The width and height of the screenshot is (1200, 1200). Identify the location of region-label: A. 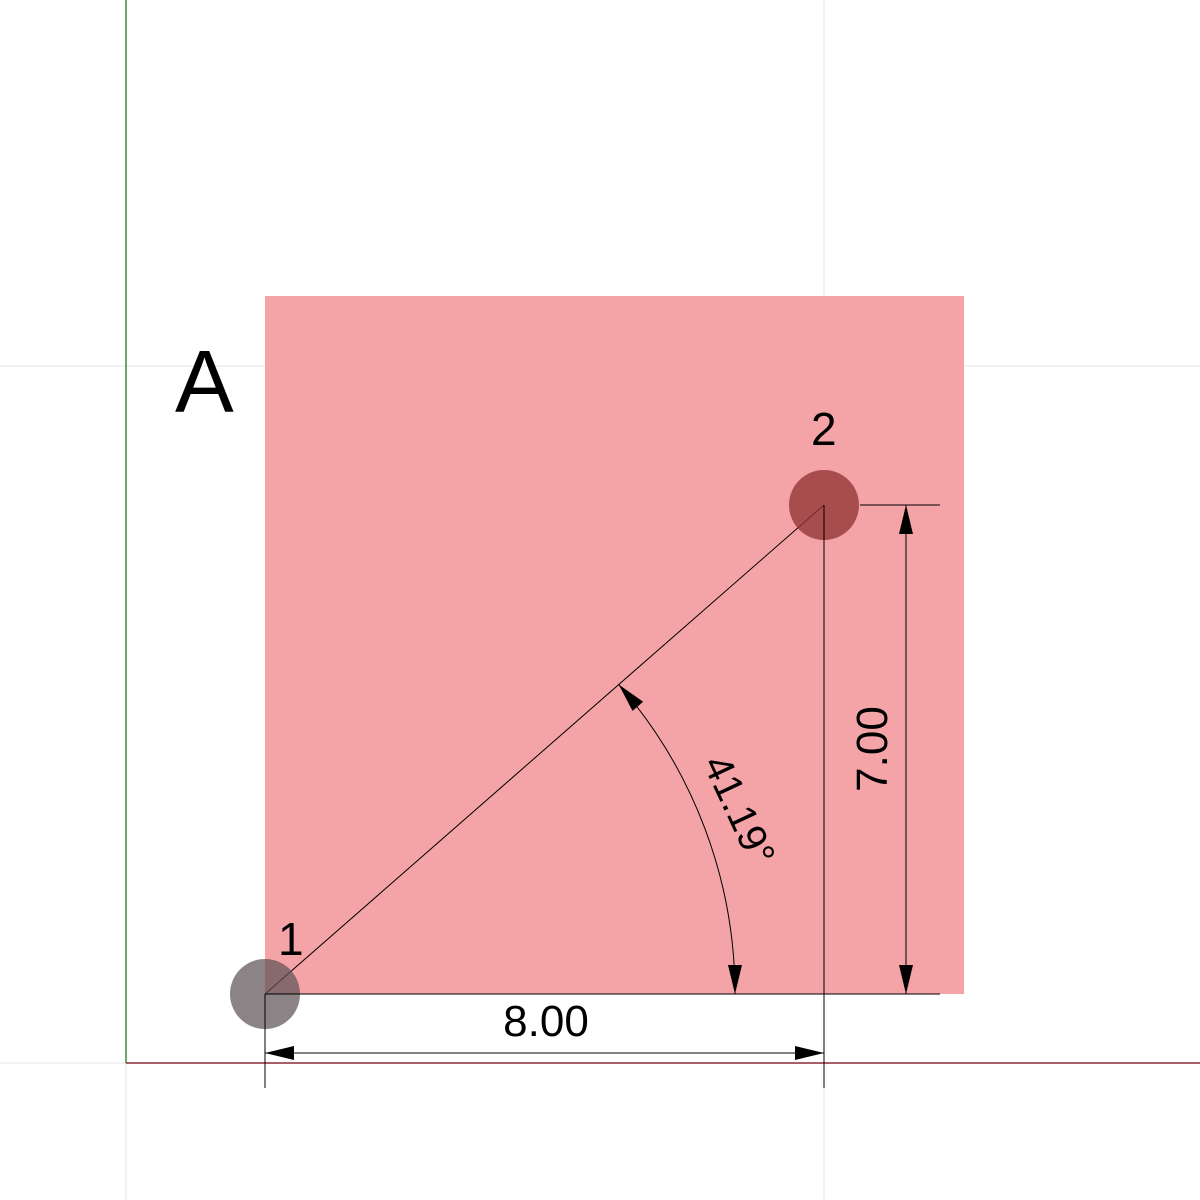
(204, 381).